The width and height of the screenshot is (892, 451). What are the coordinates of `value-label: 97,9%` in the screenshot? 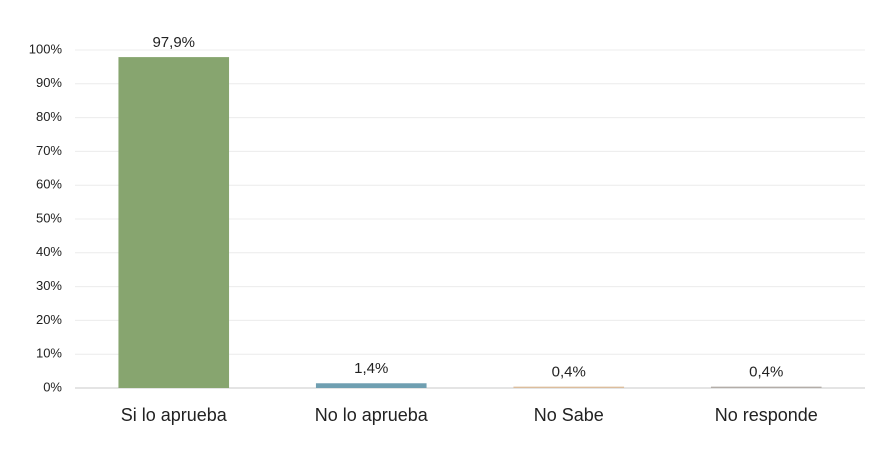 It's located at (173, 42).